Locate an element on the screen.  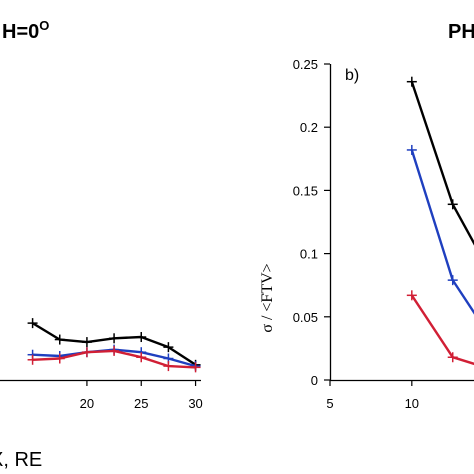
panel-b-x-tick-label: 10 is located at coordinates (412, 403).